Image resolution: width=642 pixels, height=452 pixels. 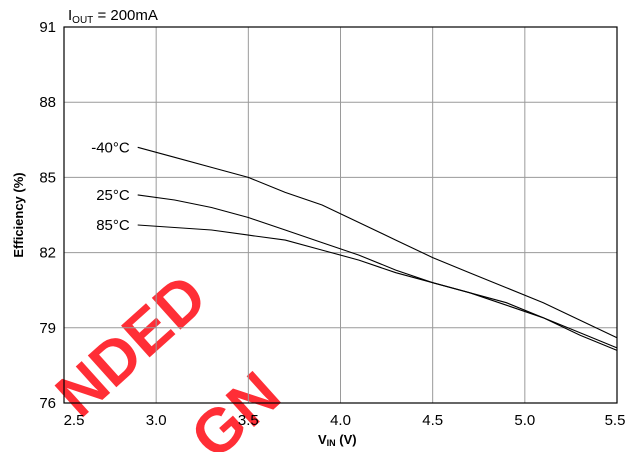 What do you see at coordinates (156, 420) in the screenshot?
I see `x-tick-label: 3.0` at bounding box center [156, 420].